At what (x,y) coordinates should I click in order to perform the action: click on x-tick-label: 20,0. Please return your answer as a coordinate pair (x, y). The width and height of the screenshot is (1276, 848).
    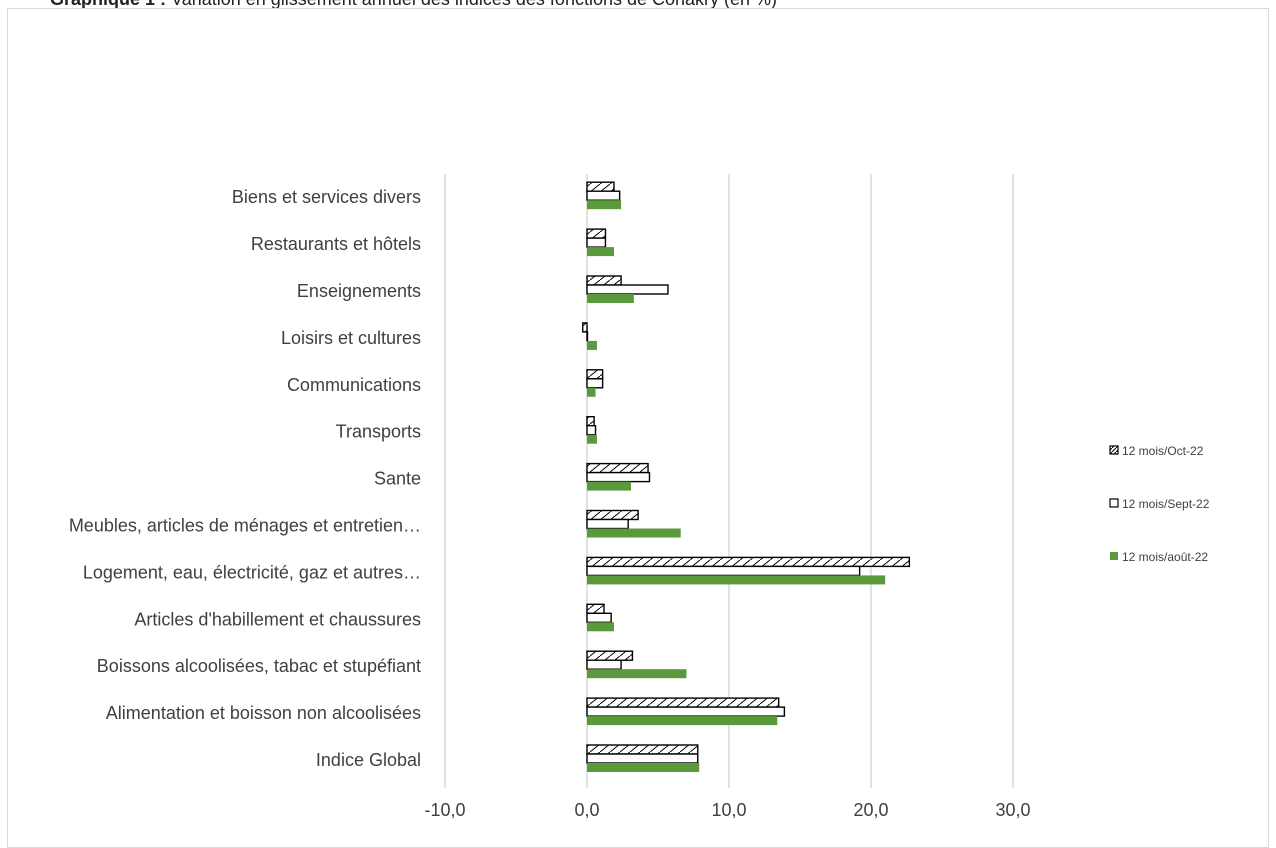
    Looking at the image, I should click on (870, 810).